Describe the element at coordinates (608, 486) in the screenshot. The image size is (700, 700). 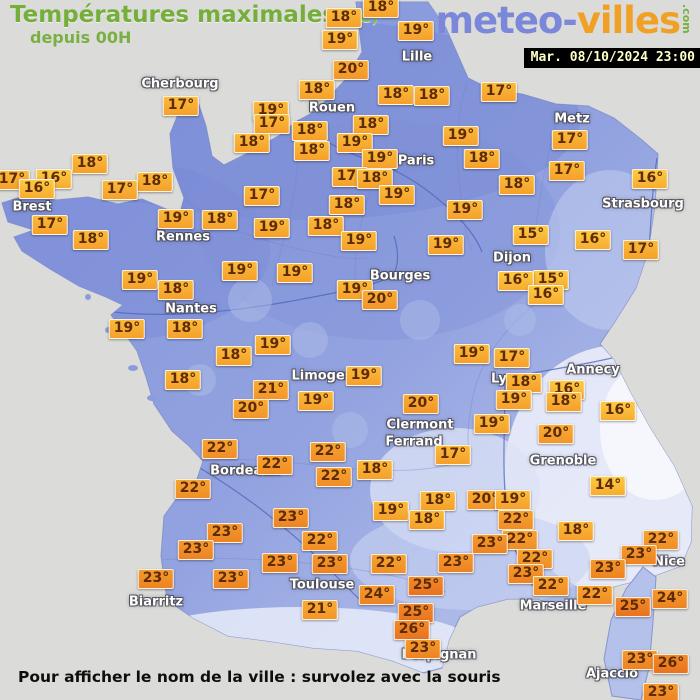
I see `temp-badge: 14°` at that location.